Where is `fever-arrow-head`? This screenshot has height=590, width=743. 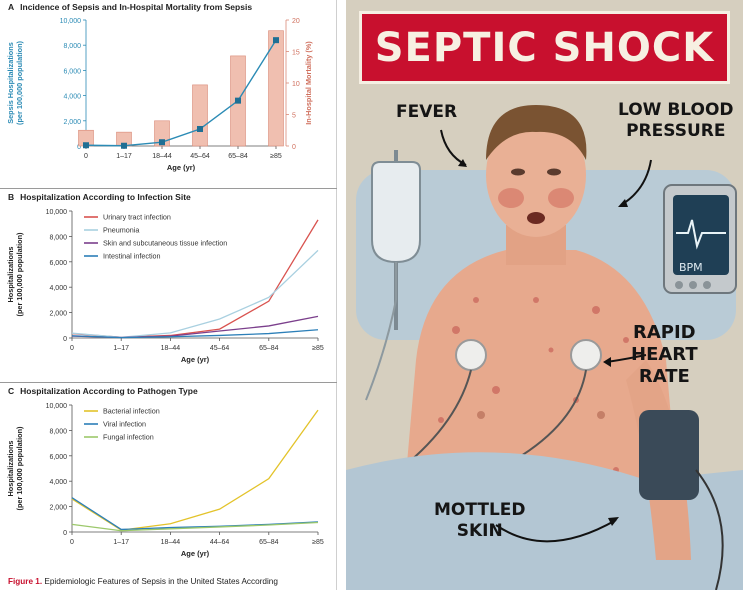 fever-arrow-head is located at coordinates (462, 163).